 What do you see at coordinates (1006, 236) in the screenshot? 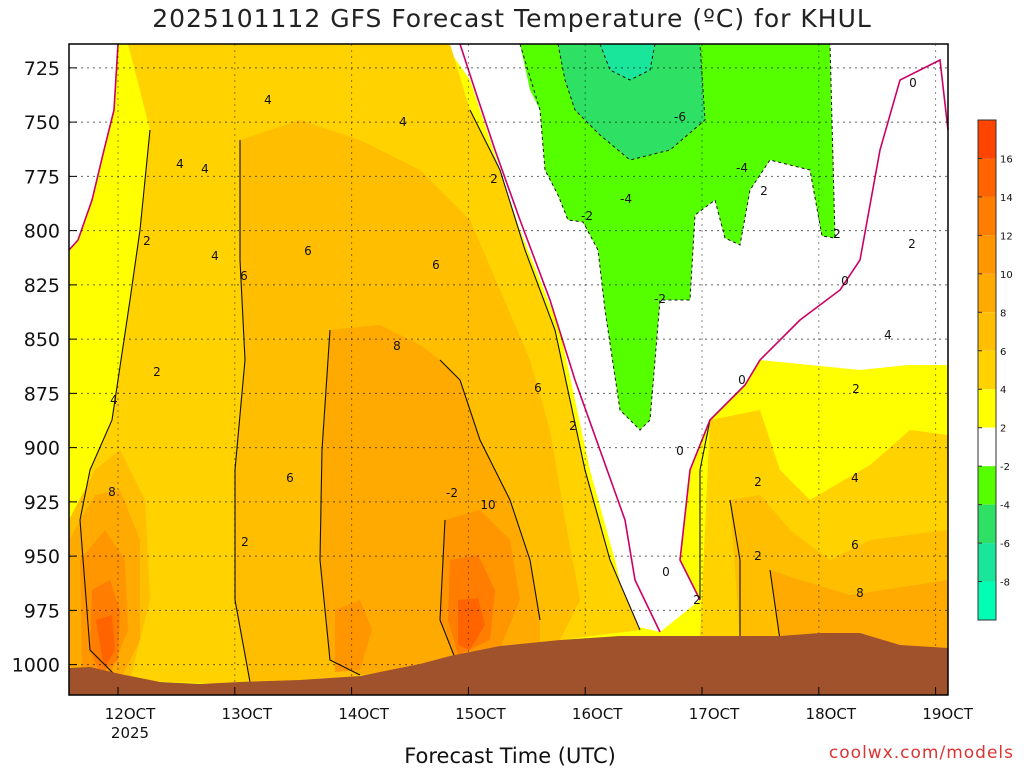
I see `colorbar-label: 12` at bounding box center [1006, 236].